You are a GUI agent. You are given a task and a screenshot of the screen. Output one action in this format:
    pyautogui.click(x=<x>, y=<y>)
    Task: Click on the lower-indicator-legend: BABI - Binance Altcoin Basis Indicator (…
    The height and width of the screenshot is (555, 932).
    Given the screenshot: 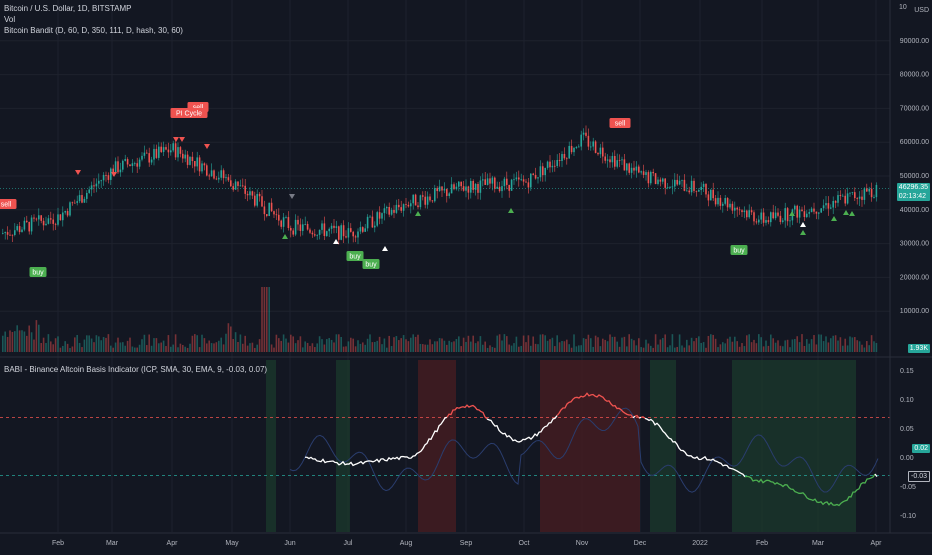 What is the action you would take?
    pyautogui.click(x=136, y=369)
    